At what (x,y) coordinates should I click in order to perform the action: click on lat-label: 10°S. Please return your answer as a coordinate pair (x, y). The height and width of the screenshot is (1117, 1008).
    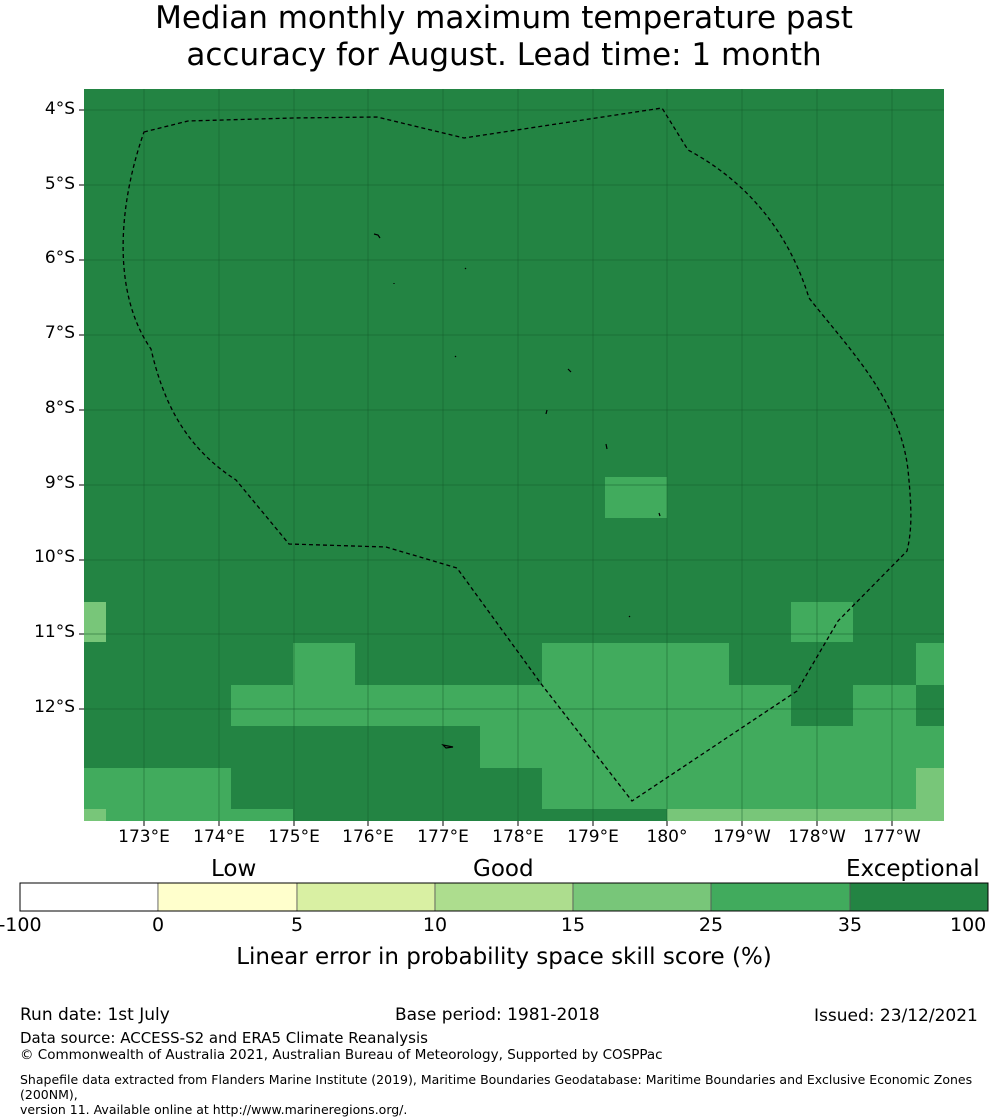
    Looking at the image, I should click on (54, 557).